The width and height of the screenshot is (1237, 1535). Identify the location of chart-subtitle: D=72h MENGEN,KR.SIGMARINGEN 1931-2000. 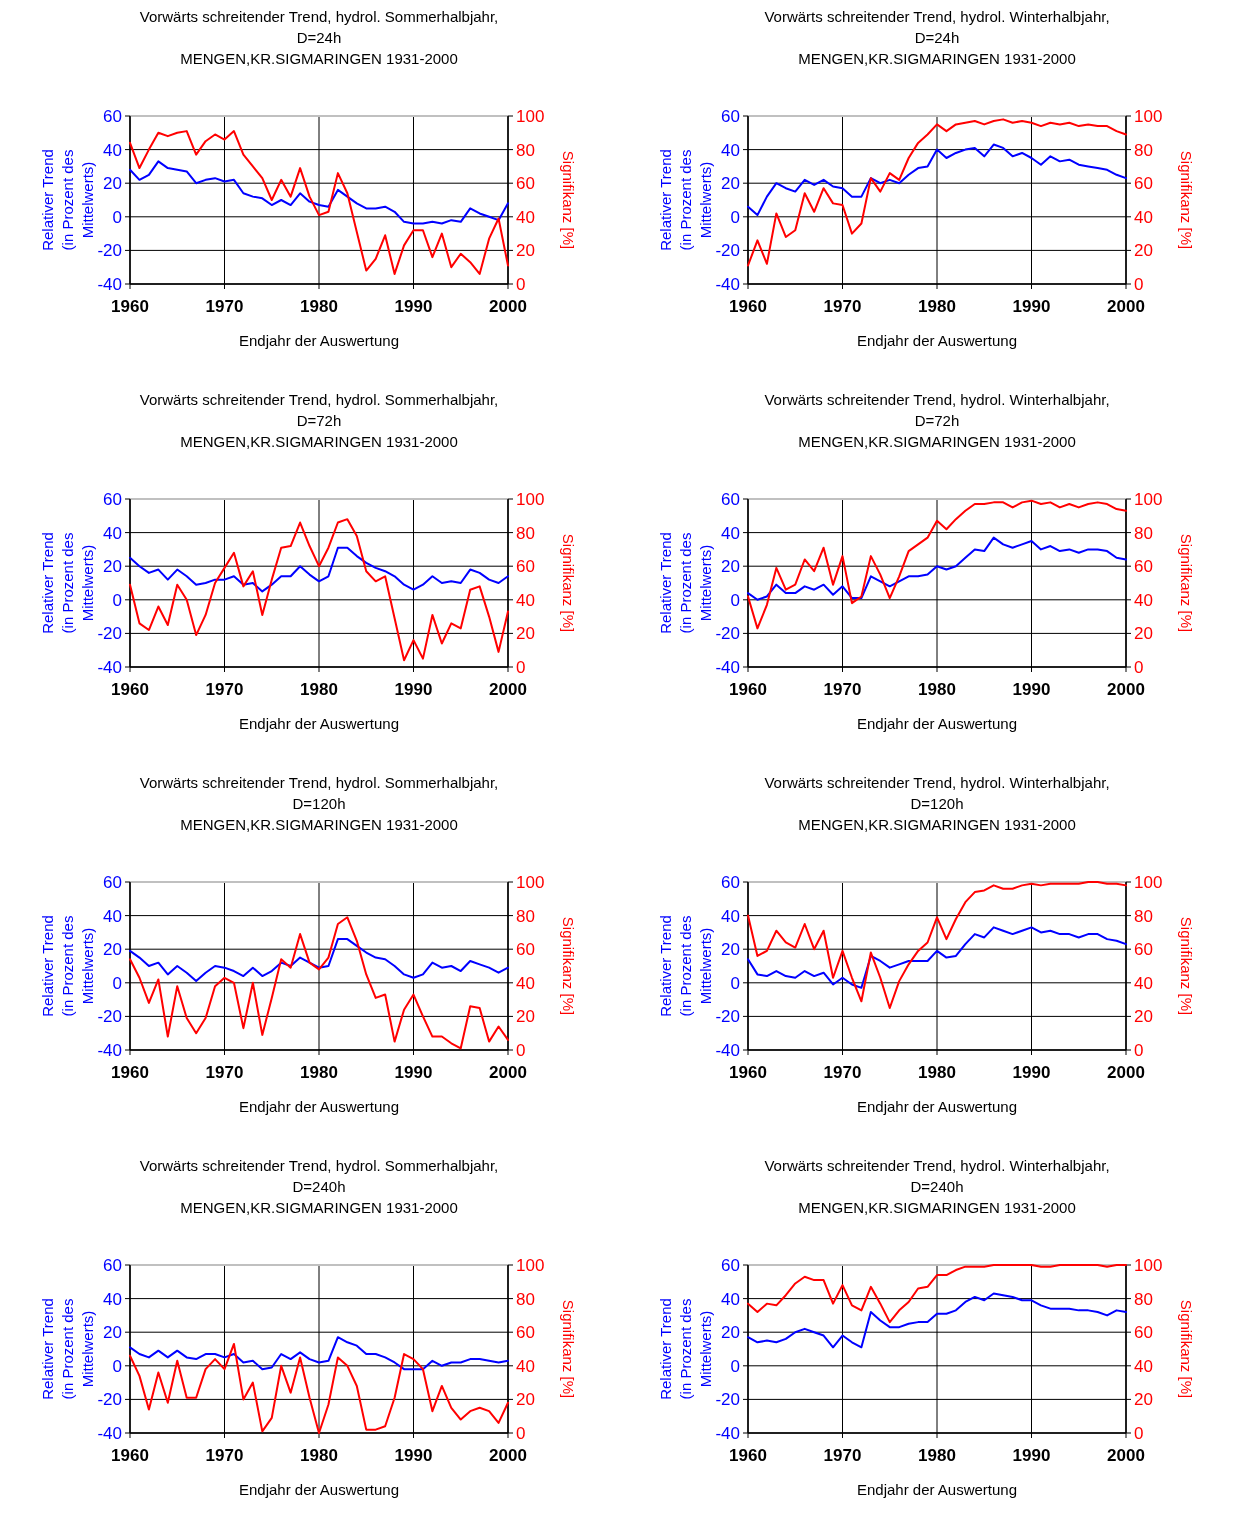
(937, 431).